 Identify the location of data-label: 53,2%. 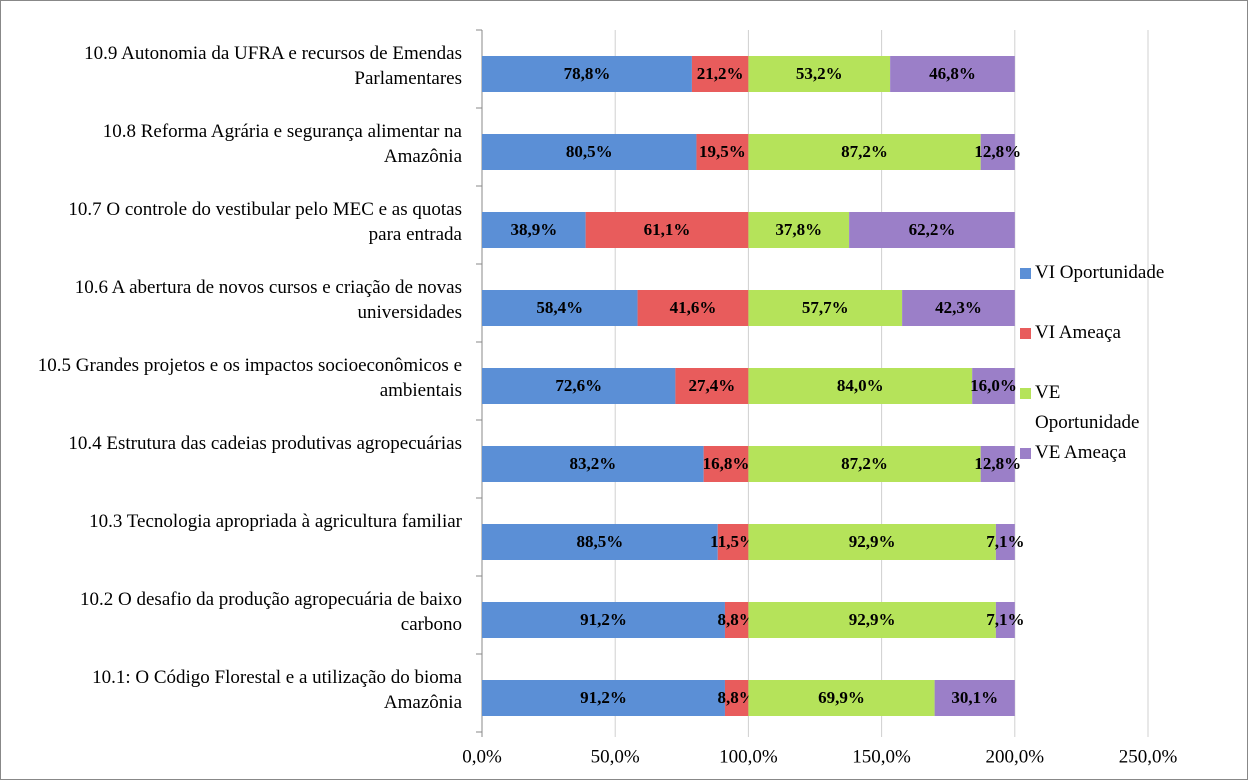
(819, 73).